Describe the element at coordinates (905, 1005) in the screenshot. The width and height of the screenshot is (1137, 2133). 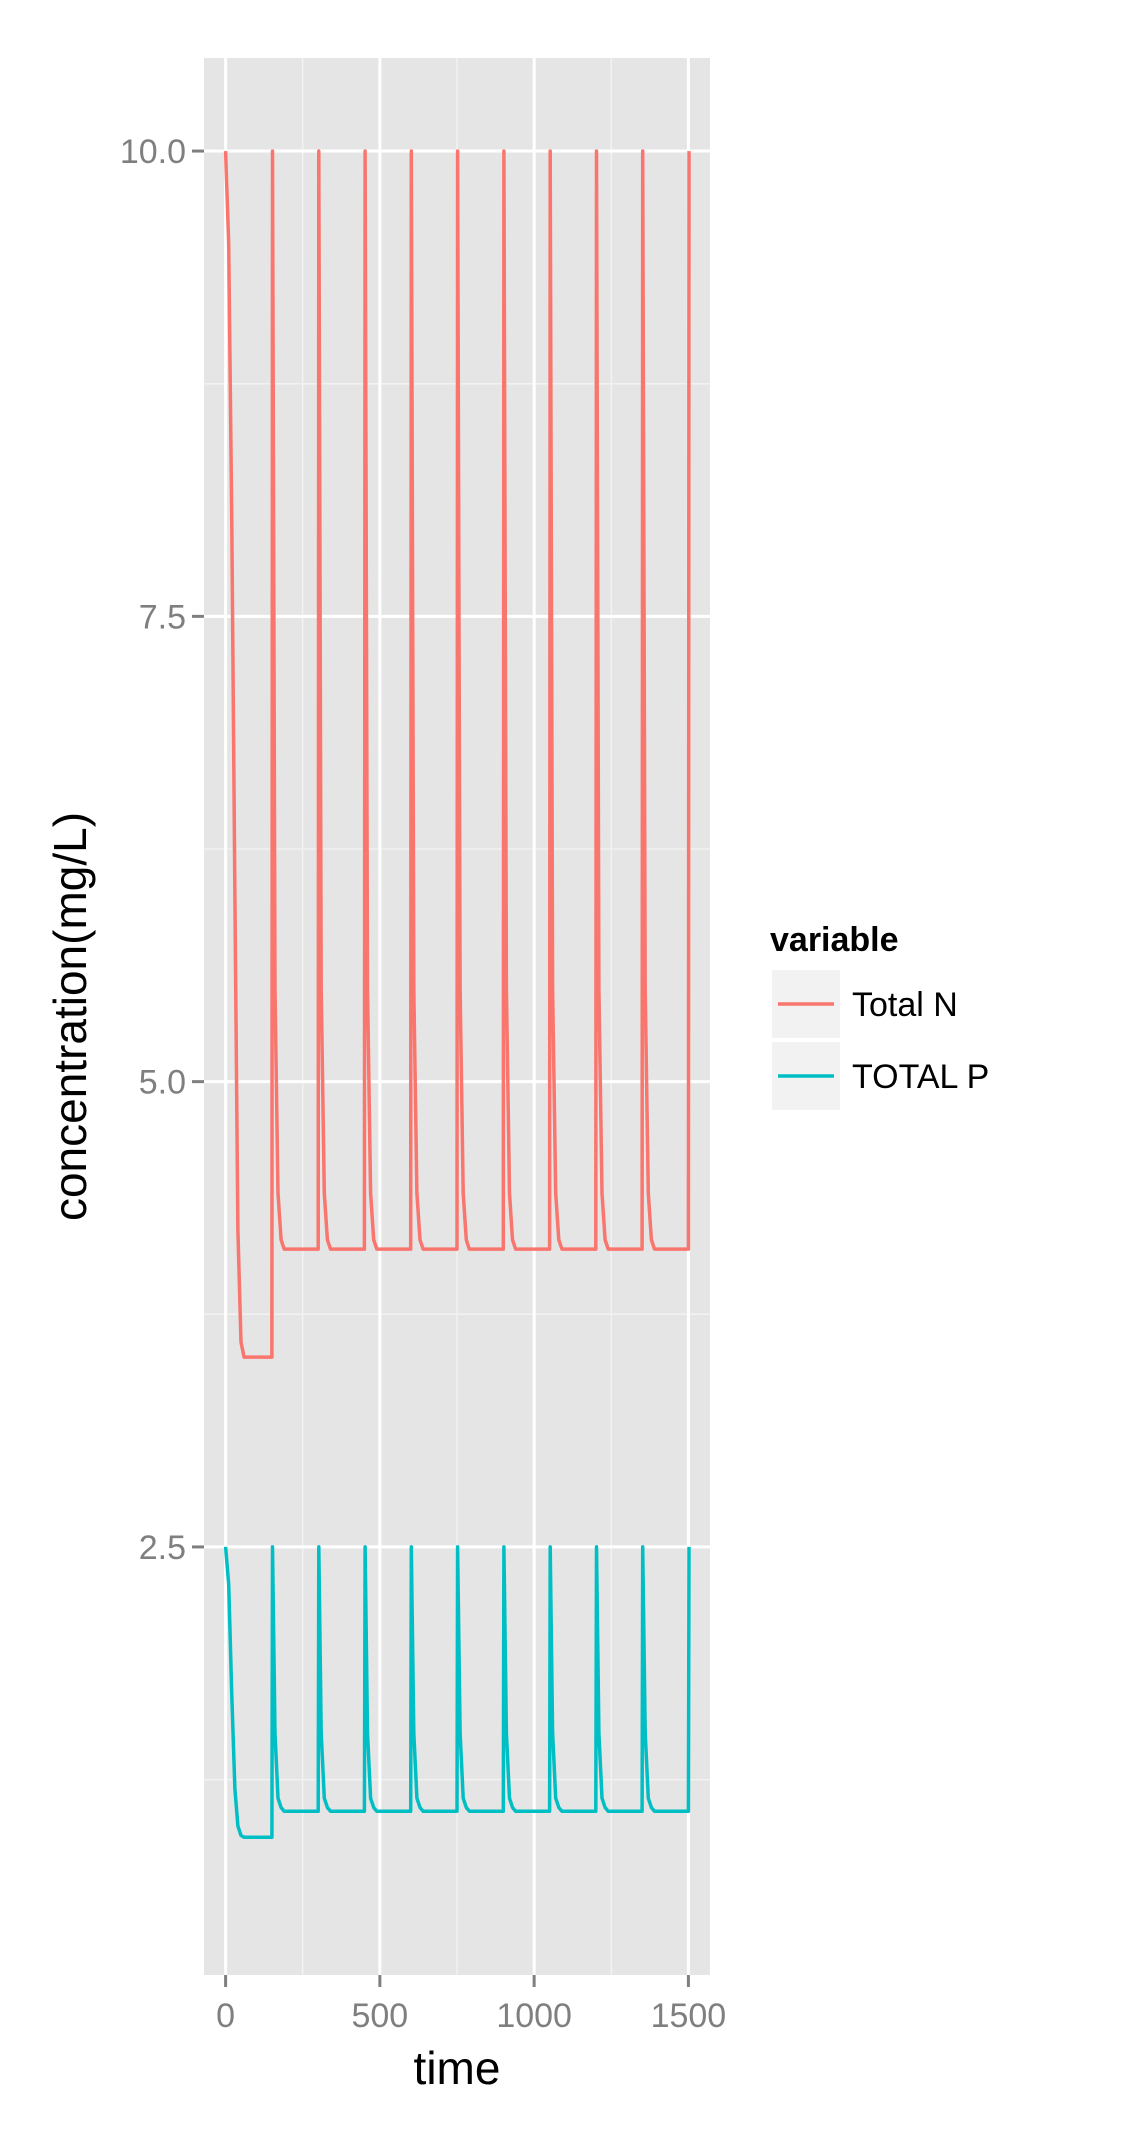
I see `legend-label: Total N` at that location.